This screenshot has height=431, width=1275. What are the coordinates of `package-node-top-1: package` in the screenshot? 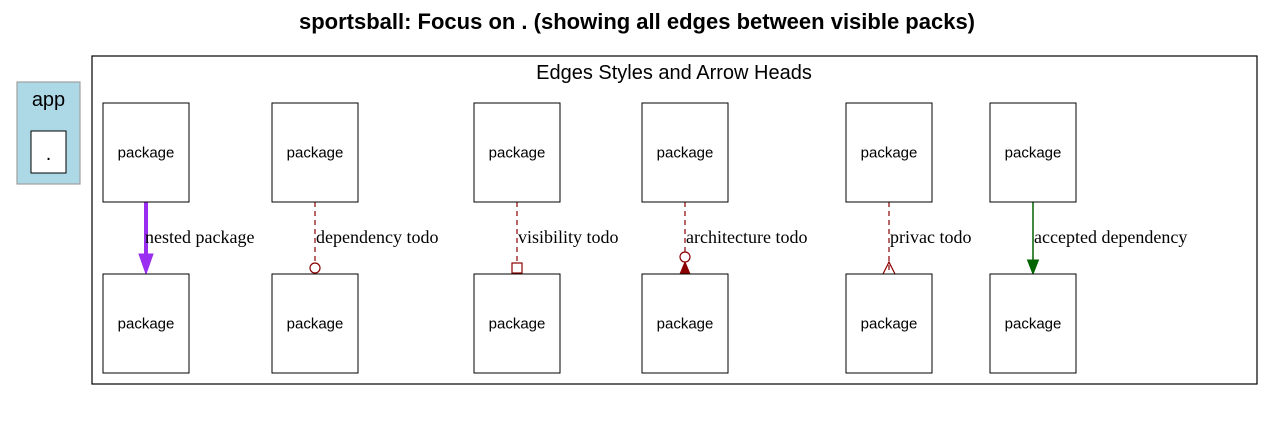 It's located at (146, 152).